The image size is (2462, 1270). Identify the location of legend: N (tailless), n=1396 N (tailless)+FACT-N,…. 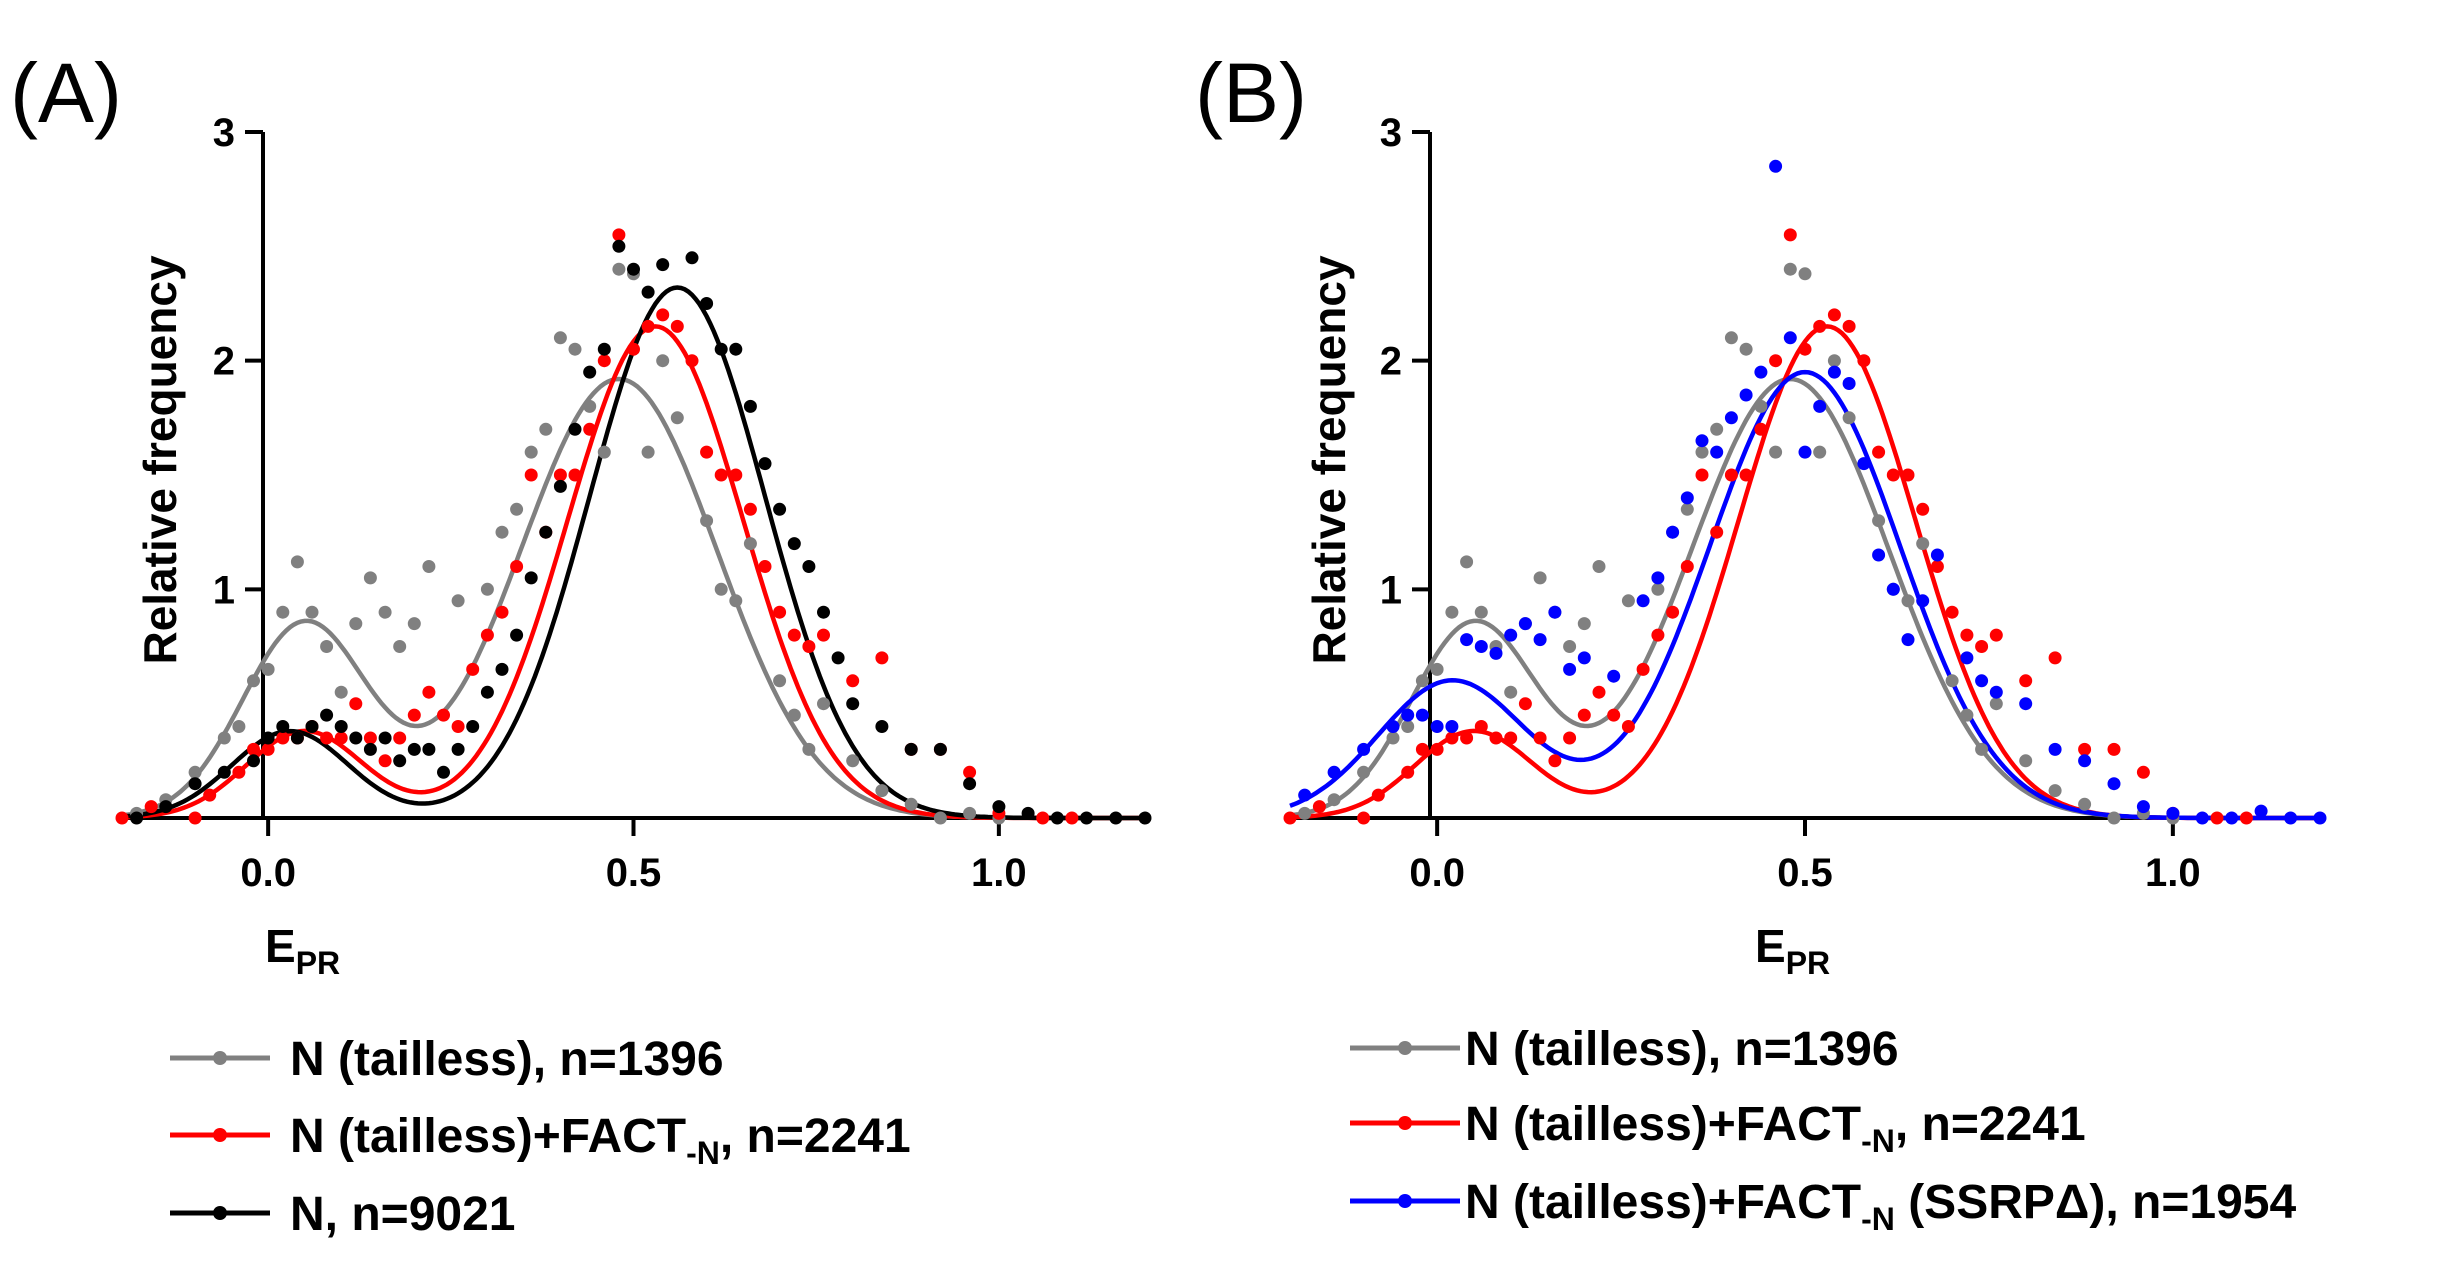
(1823, 1130).